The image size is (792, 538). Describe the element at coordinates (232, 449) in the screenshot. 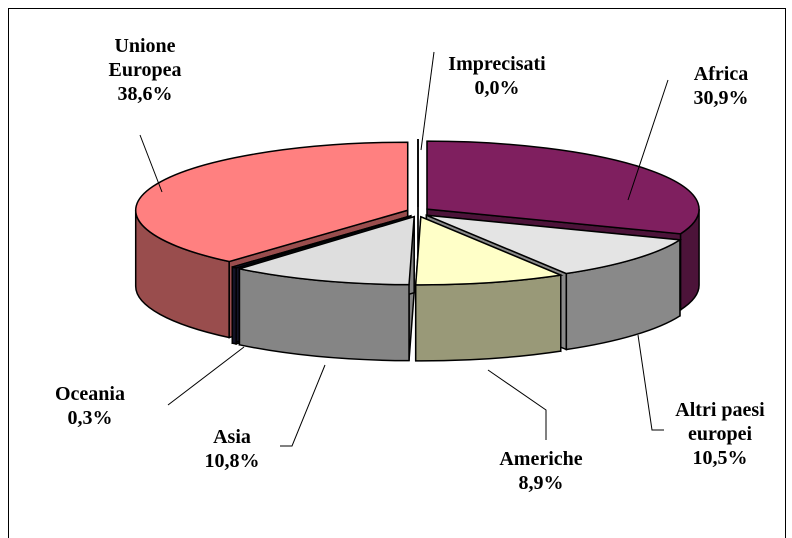

I see `slice-label: Asia 10,8%` at that location.